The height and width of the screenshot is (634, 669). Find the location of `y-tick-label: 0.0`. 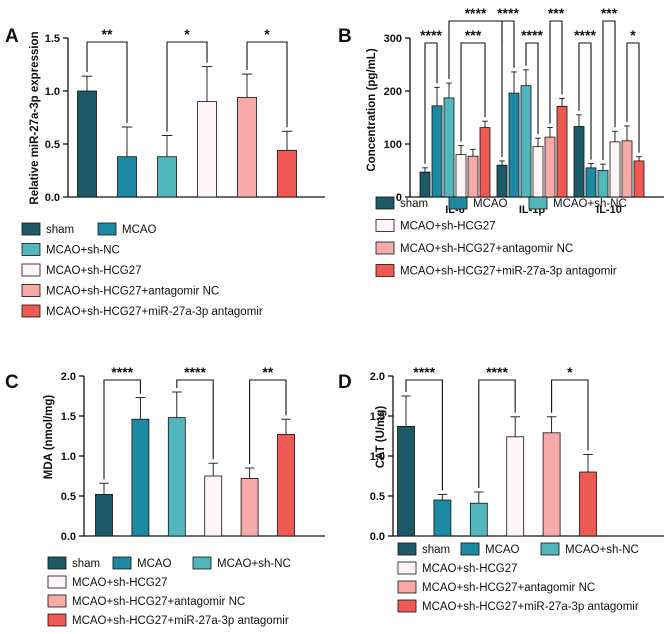

y-tick-label: 0.0 is located at coordinates (68, 537).